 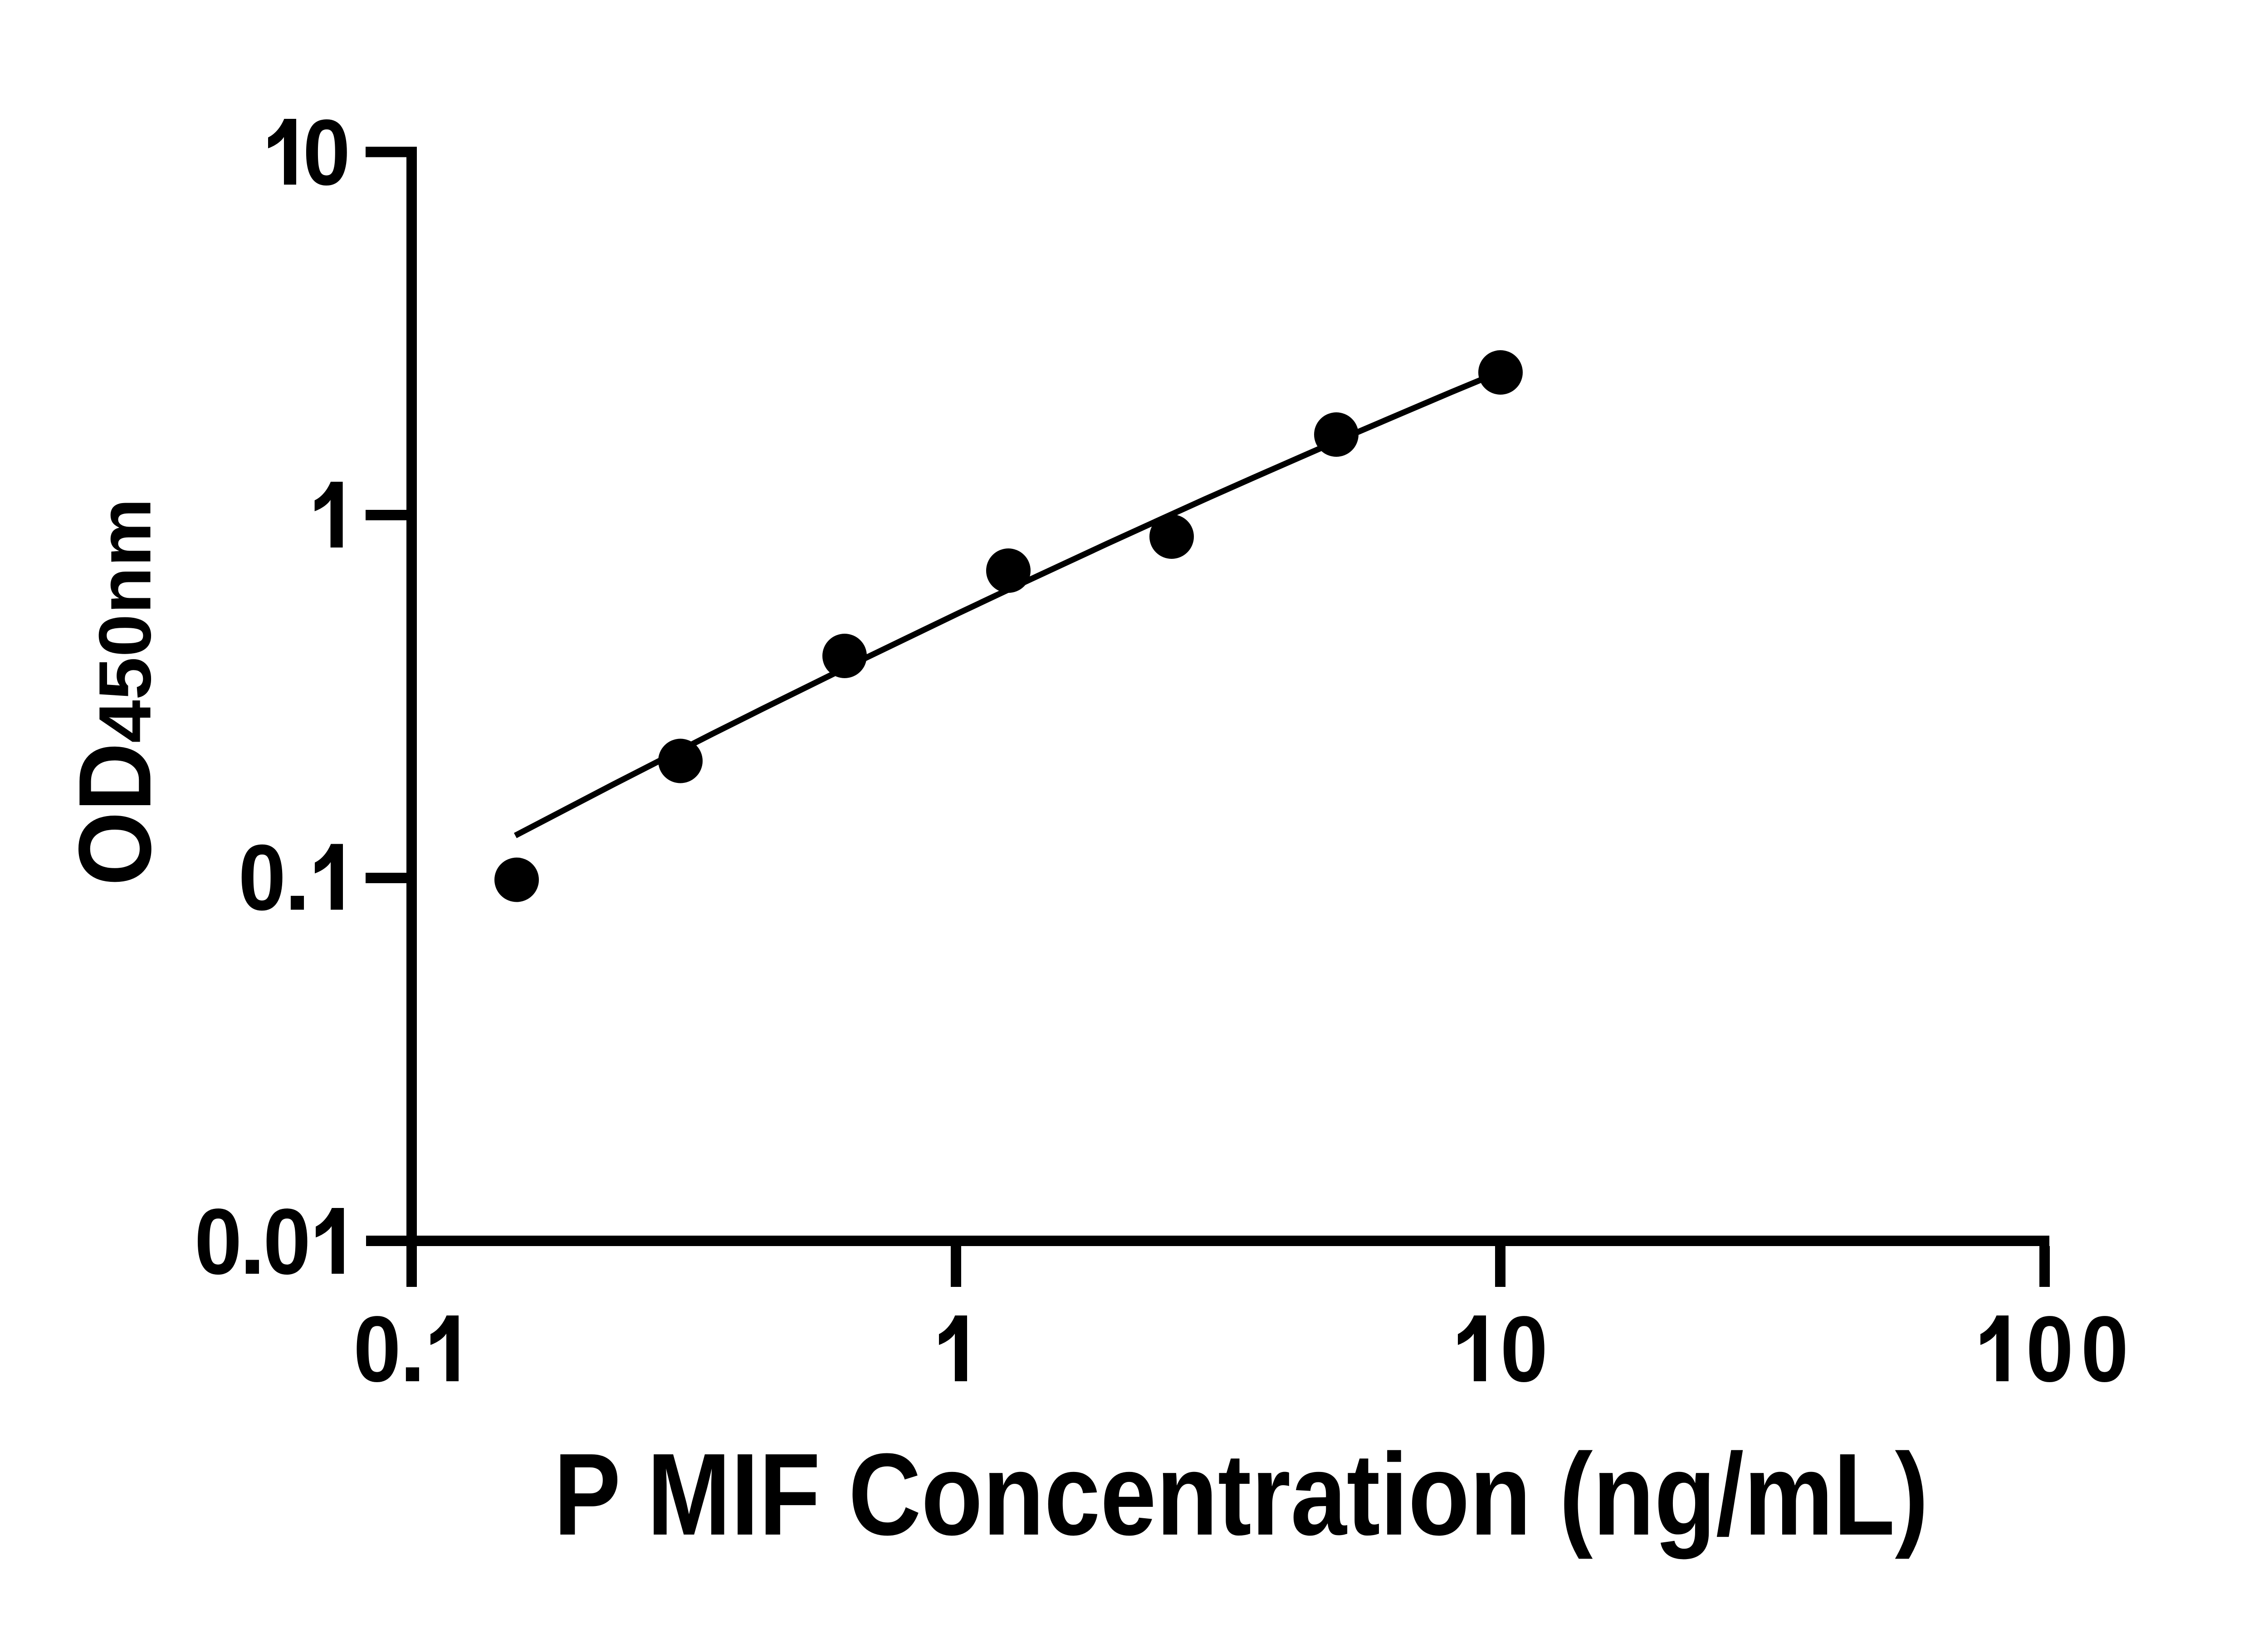 What do you see at coordinates (116, 814) in the screenshot?
I see `svg-text: OD` at bounding box center [116, 814].